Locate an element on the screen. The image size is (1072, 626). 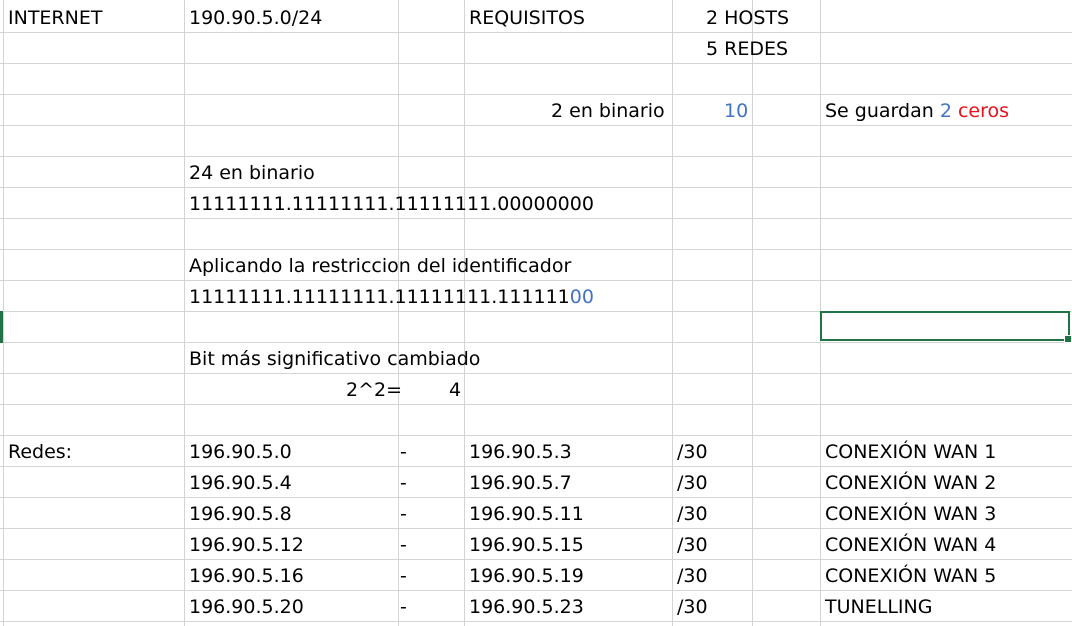
cell-formula: 2^2= is located at coordinates (374, 390).